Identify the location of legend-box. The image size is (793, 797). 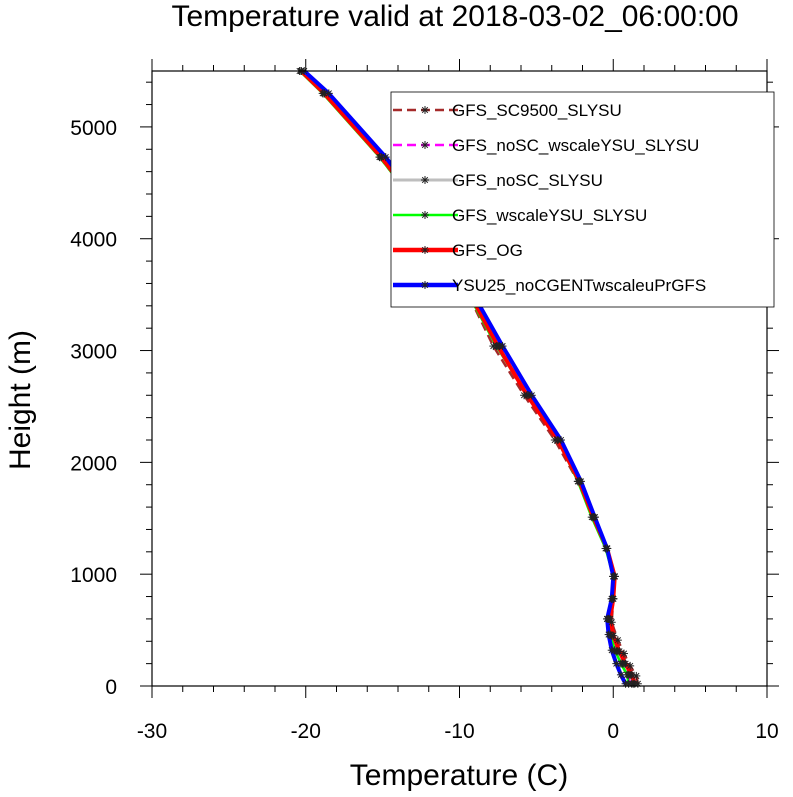
(582, 199).